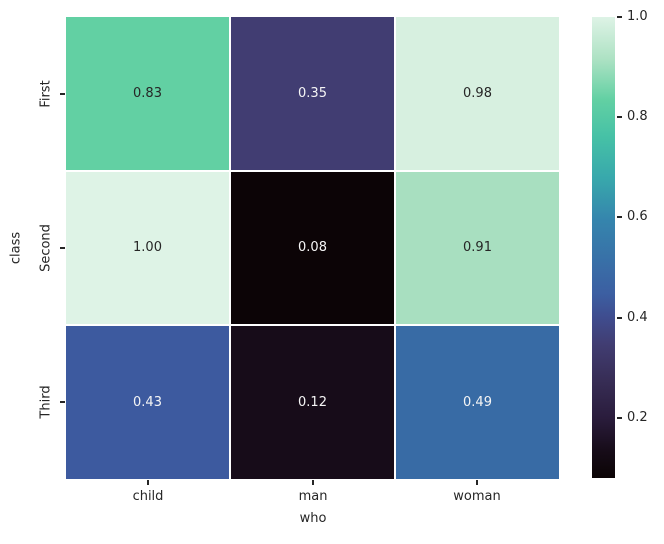 The width and height of the screenshot is (664, 544). I want to click on colorbar-gradient, so click(603, 247).